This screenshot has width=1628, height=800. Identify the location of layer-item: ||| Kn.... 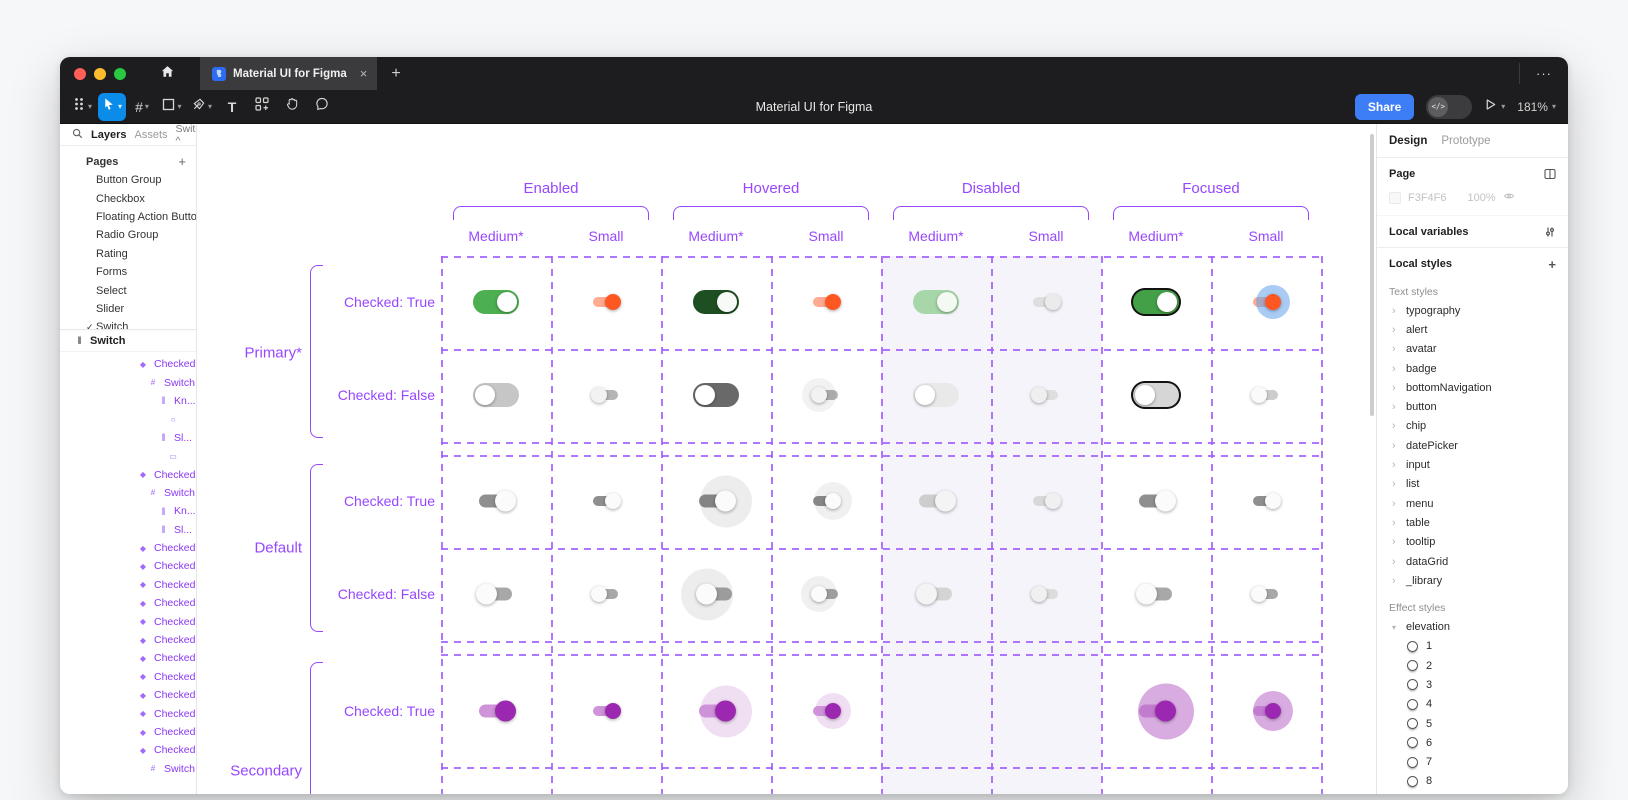
(128, 511).